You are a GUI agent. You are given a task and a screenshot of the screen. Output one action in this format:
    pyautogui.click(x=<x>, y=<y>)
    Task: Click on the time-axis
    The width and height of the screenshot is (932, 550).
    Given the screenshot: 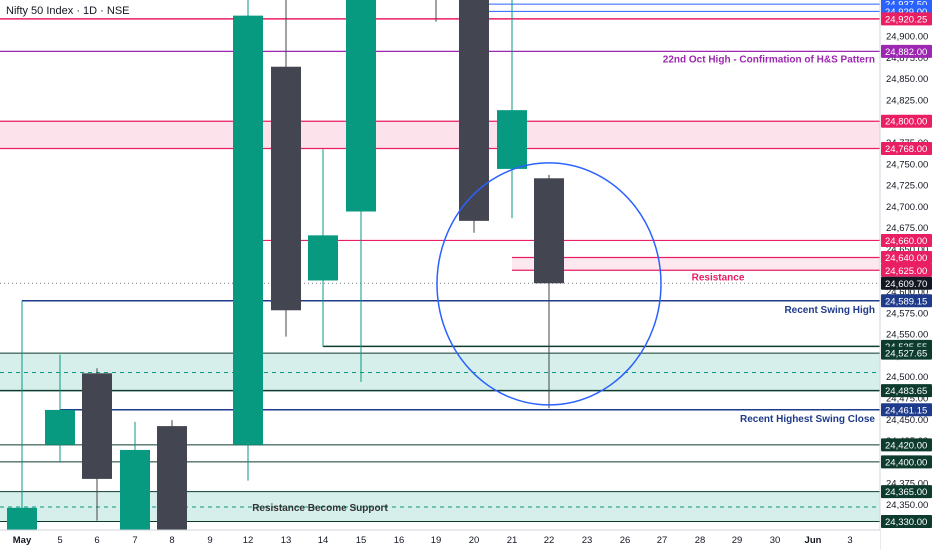 What is the action you would take?
    pyautogui.click(x=440, y=540)
    